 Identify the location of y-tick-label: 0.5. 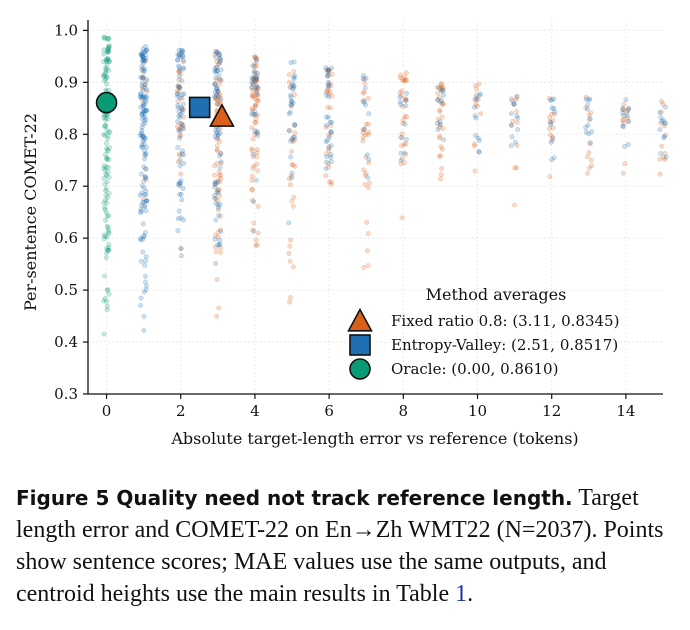
(66, 290).